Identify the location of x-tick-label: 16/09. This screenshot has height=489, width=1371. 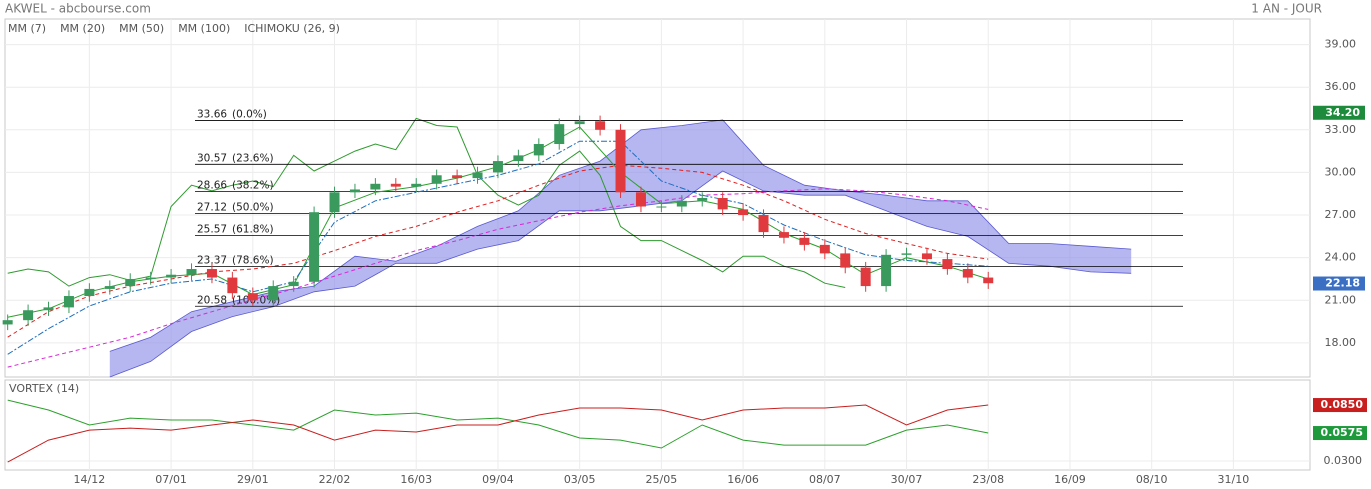
(1070, 479).